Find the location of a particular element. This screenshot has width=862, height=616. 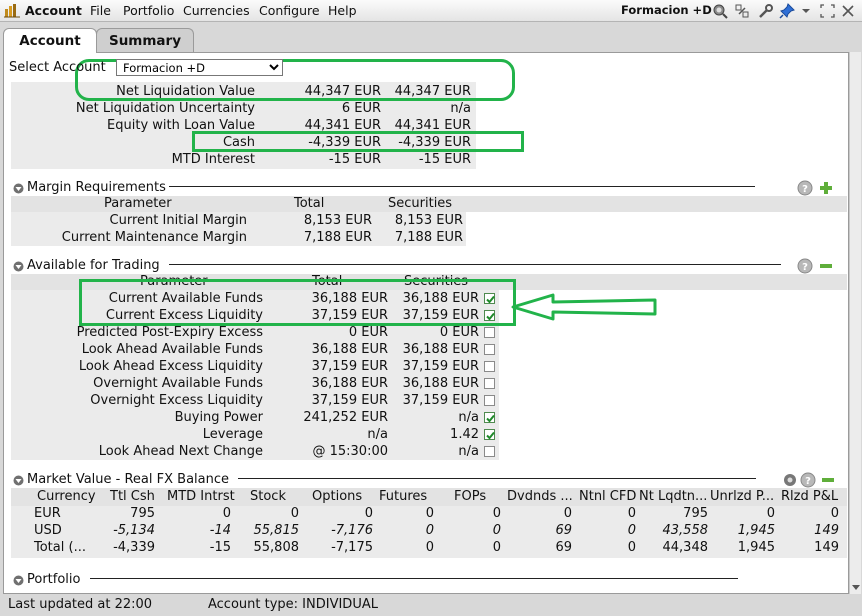

scroll-down-arrow-icon is located at coordinates (856, 587).